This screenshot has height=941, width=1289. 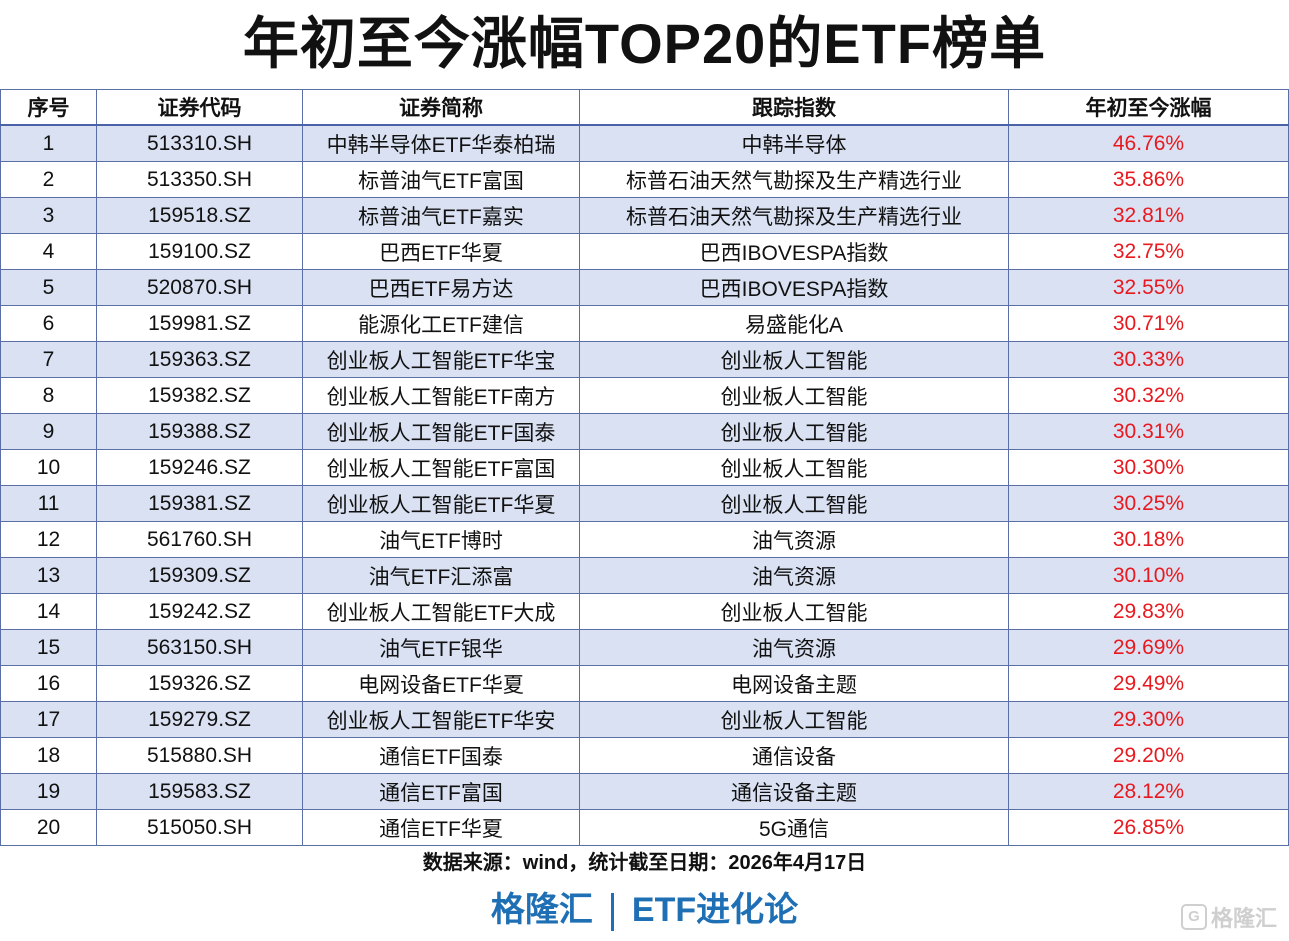 What do you see at coordinates (644, 791) in the screenshot?
I see `table-row: 19 159583.SZ 通信ETF富国 通信设备主题 28.12%` at bounding box center [644, 791].